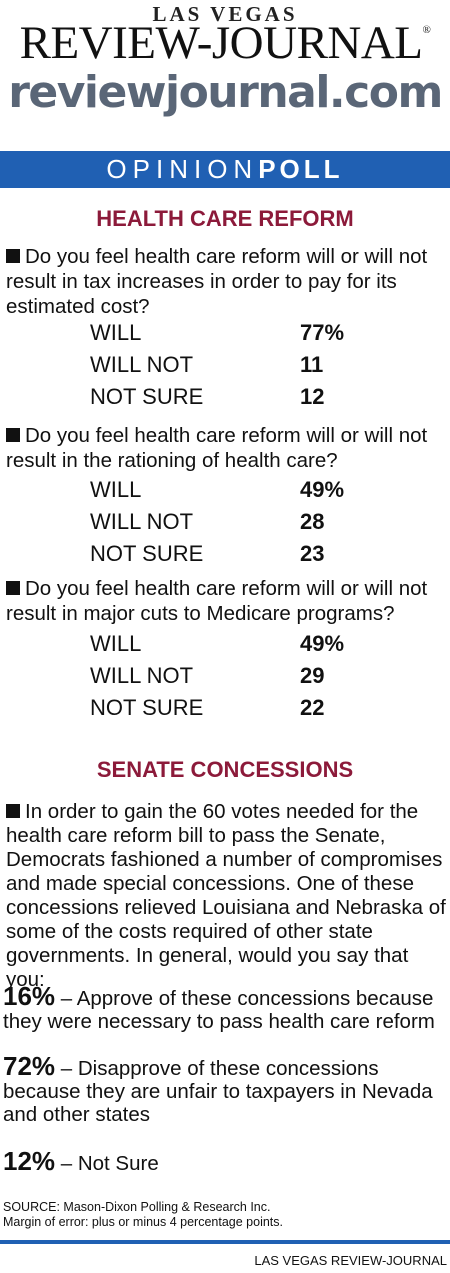 The height and width of the screenshot is (1273, 450). Describe the element at coordinates (426, 30) in the screenshot. I see `registered-mark: ®` at that location.